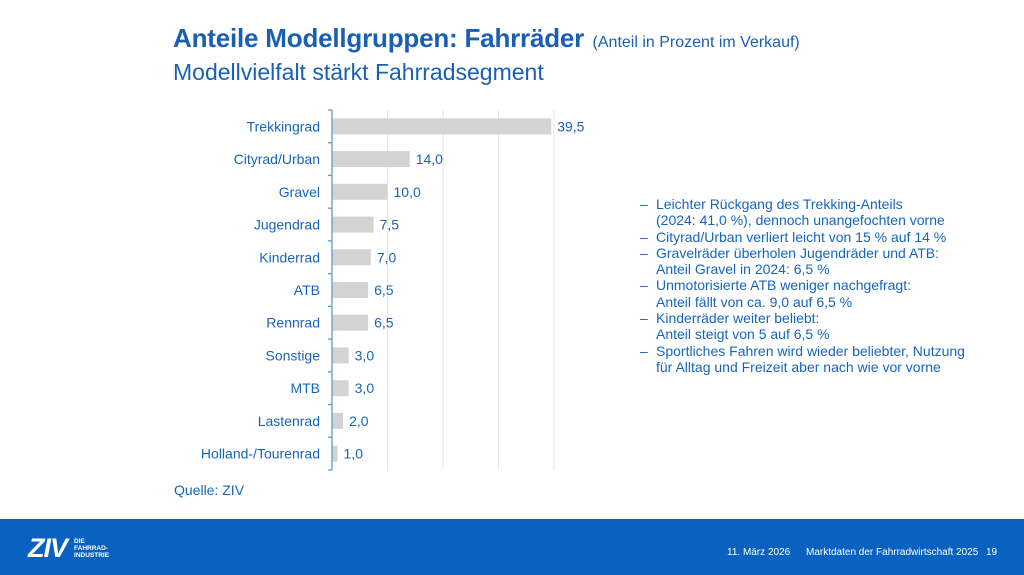 The image size is (1024, 575). I want to click on data-label: 7,5, so click(390, 225).